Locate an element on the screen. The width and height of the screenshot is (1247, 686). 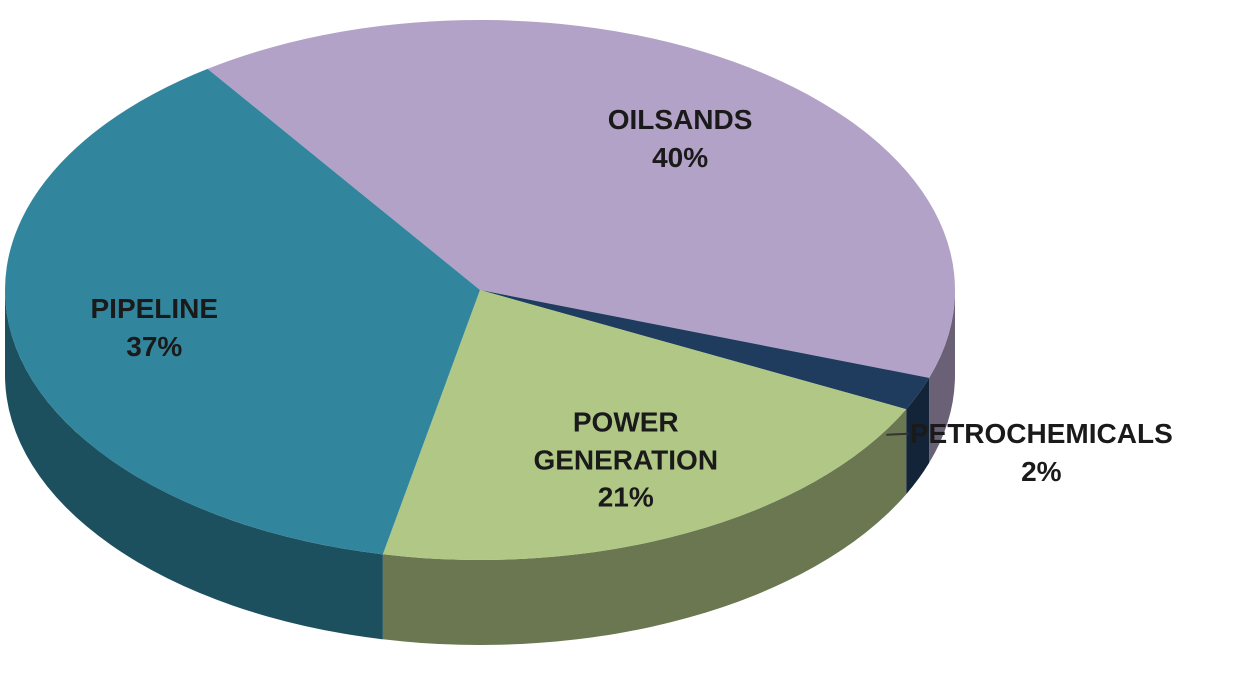
value-label: 40% is located at coordinates (680, 158).